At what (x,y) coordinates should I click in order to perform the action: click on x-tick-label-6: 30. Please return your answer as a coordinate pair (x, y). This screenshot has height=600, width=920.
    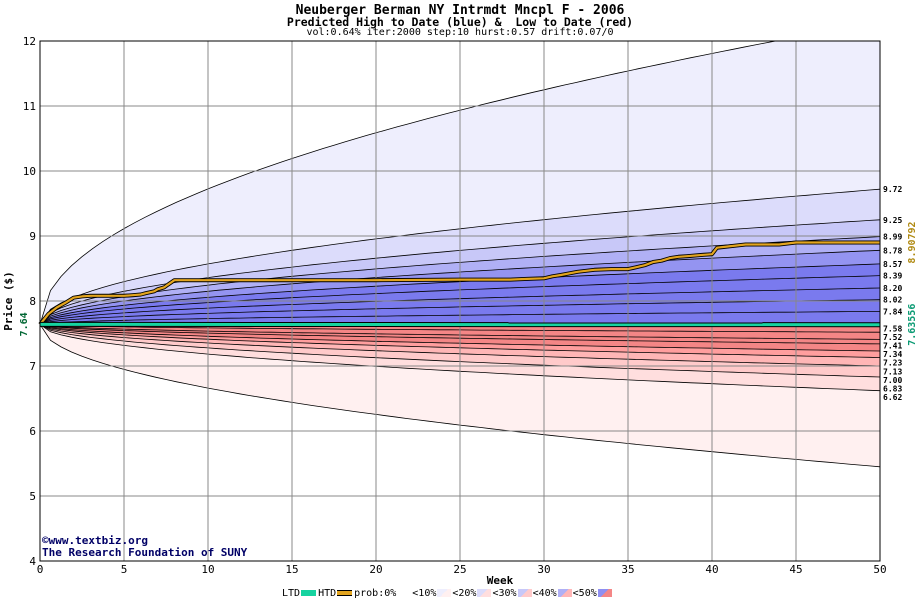
    Looking at the image, I should click on (543, 569).